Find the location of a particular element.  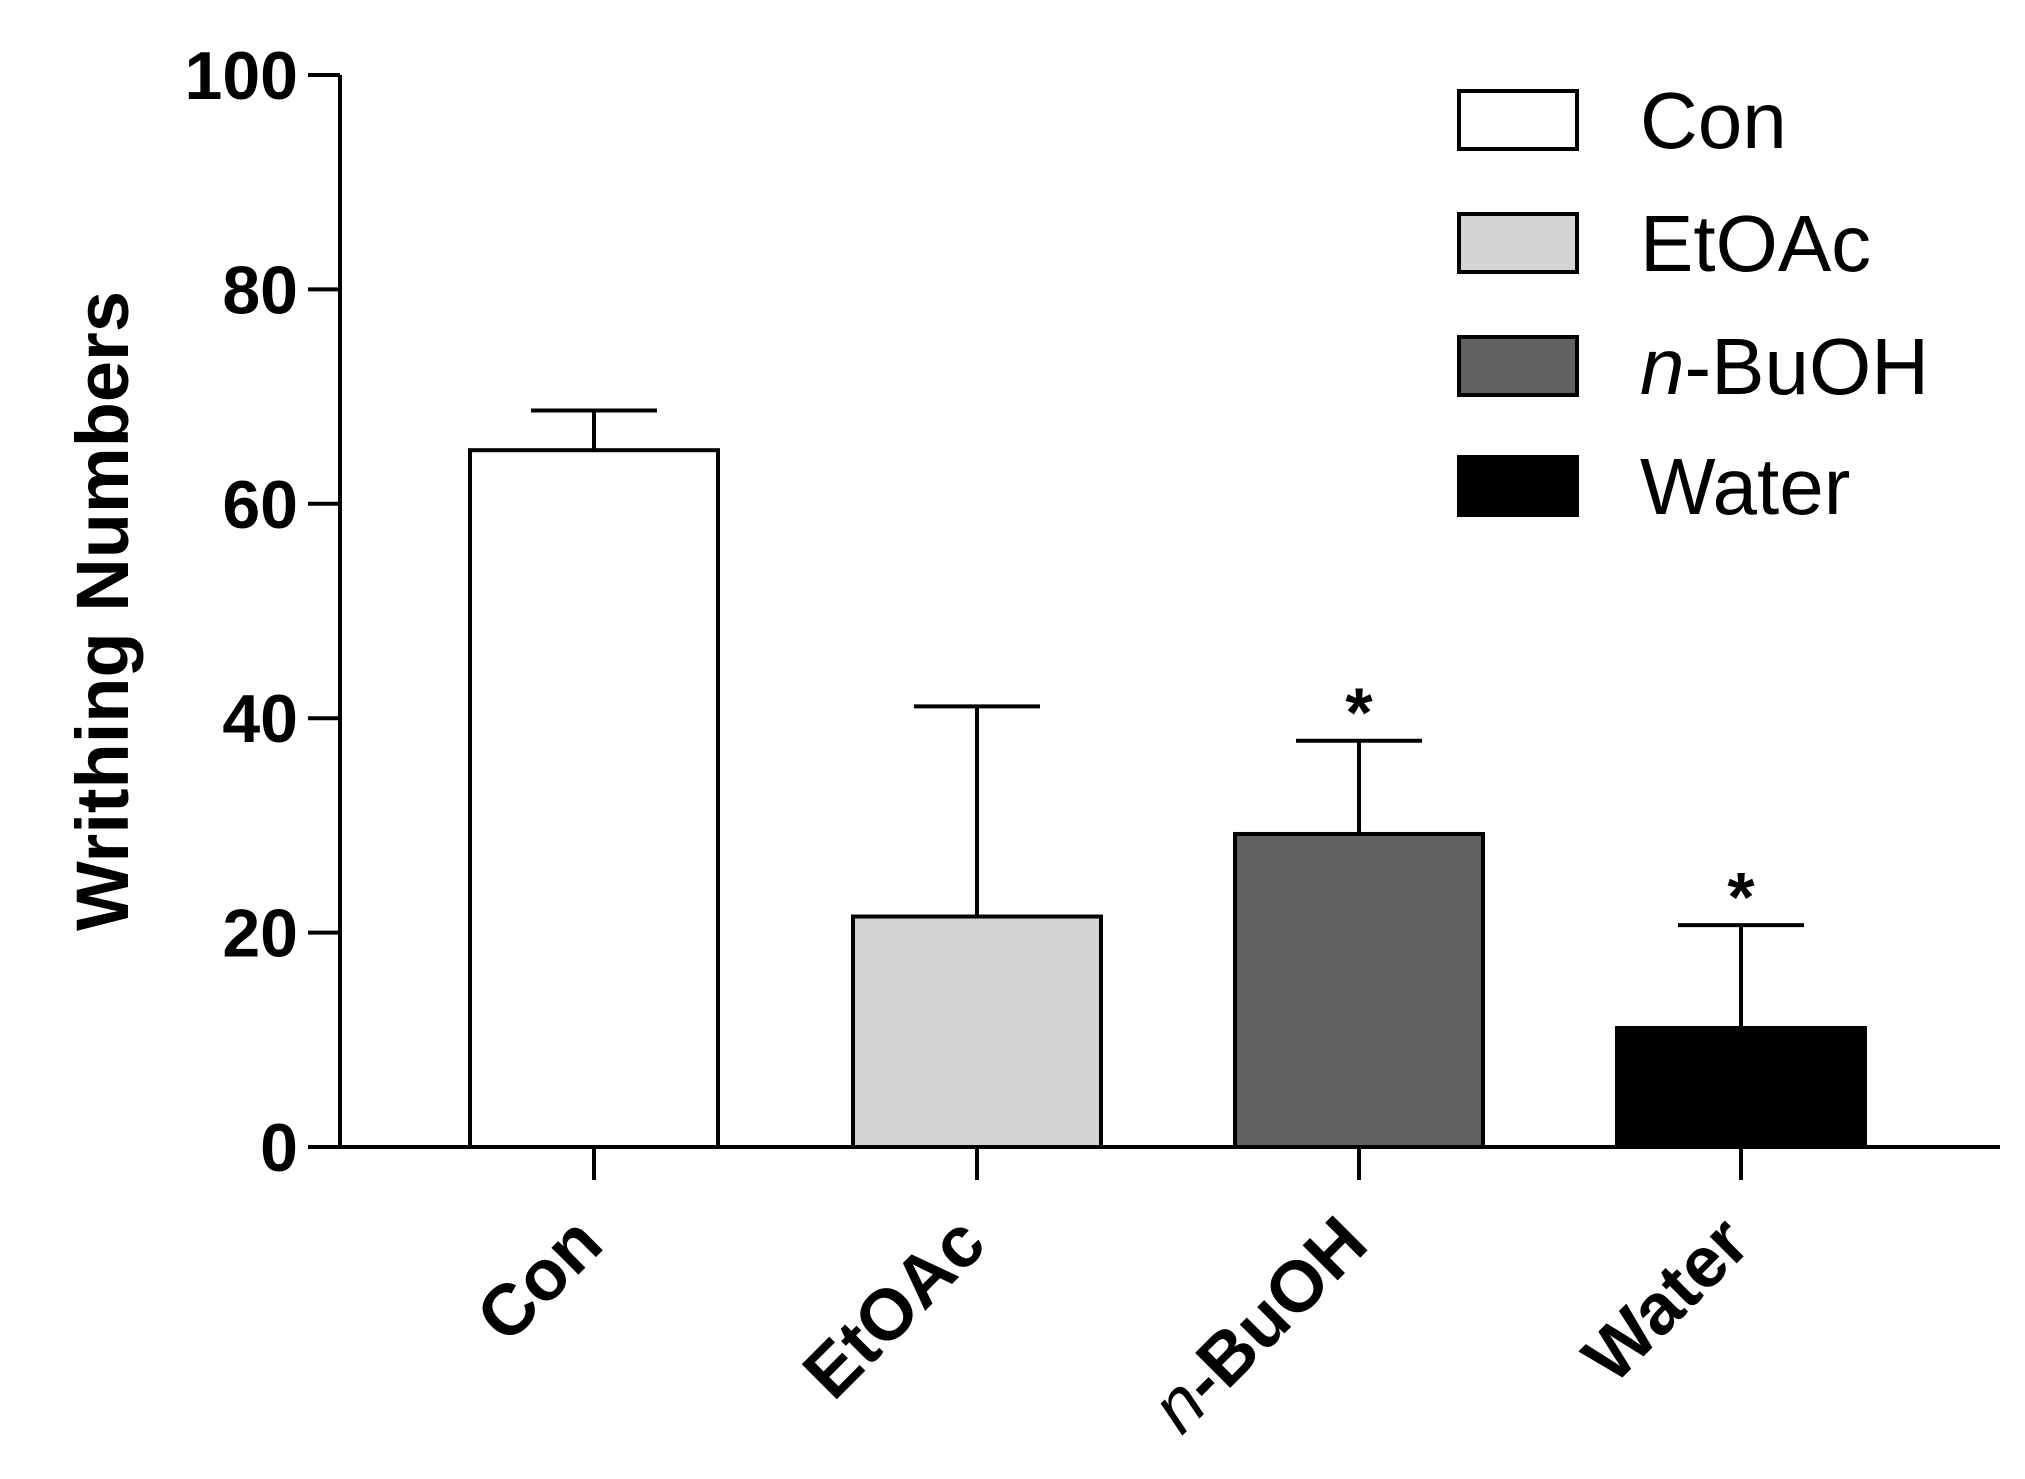

y-tick-label: 20 is located at coordinates (260, 934).